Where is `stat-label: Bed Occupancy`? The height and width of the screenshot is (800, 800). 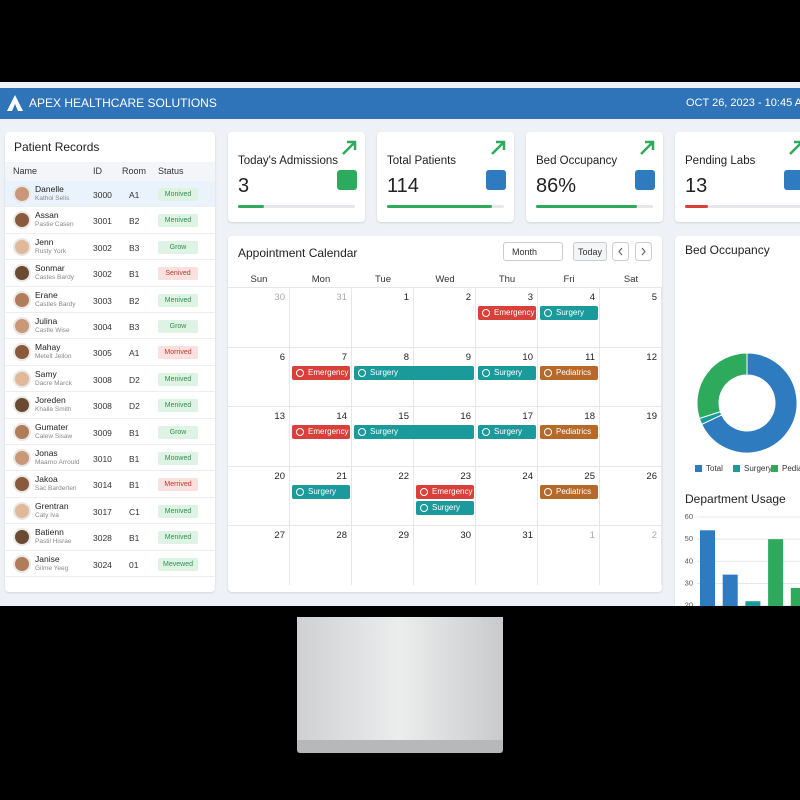
stat-label: Bed Occupancy is located at coordinates (577, 161).